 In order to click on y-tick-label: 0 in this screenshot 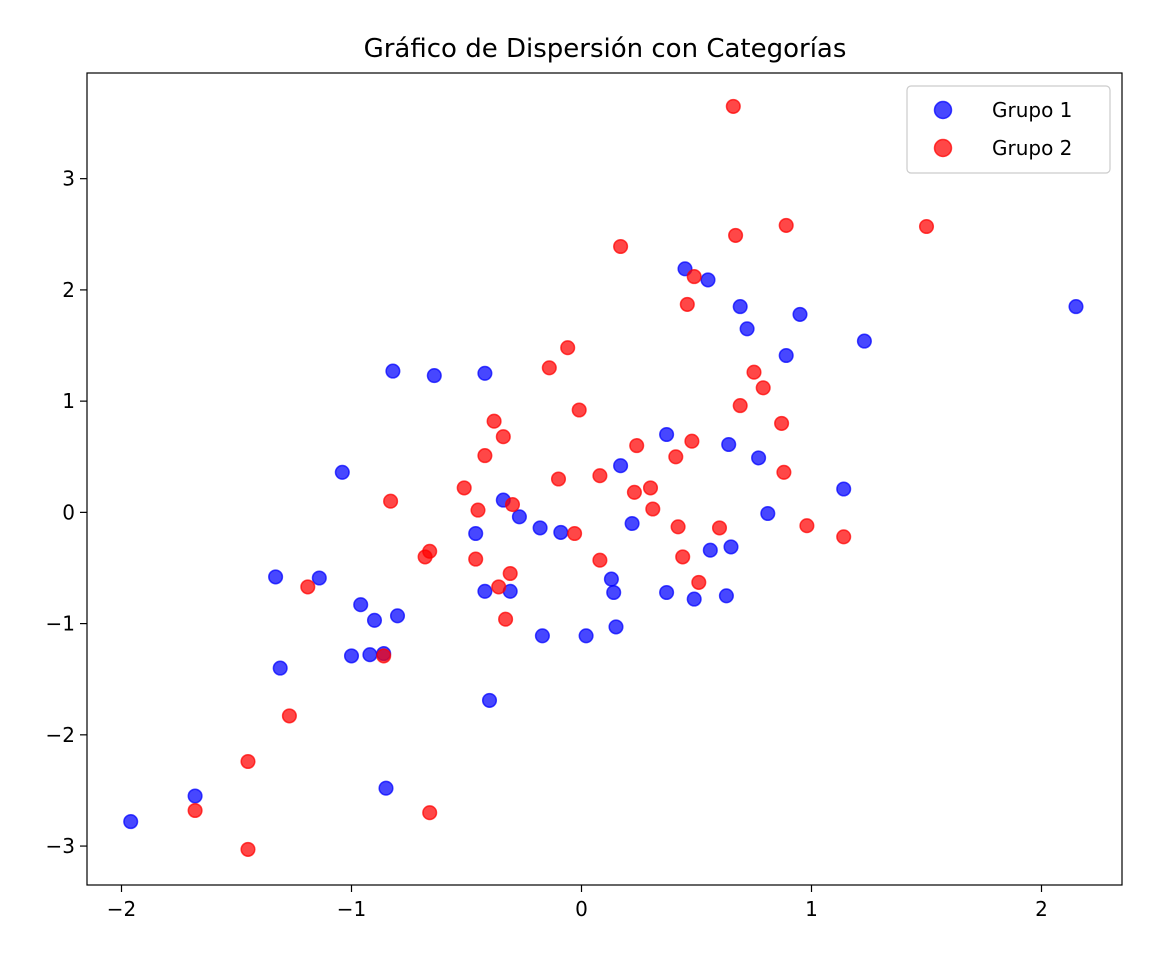, I will do `click(68, 512)`.